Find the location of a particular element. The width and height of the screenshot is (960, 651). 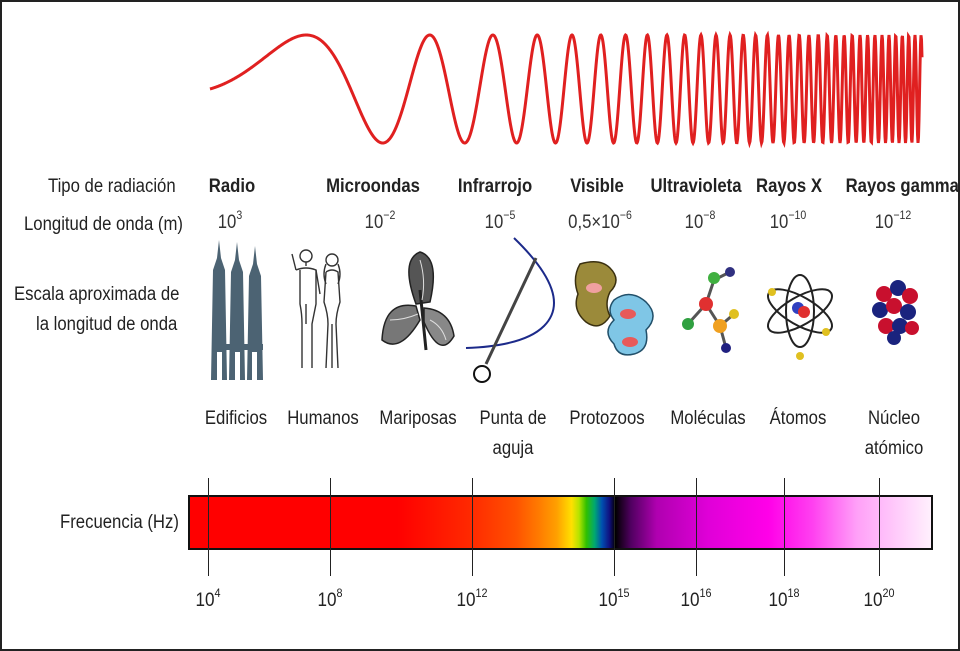

wavelength-visible: 0,5×10⁻⁶ is located at coordinates (600, 220).